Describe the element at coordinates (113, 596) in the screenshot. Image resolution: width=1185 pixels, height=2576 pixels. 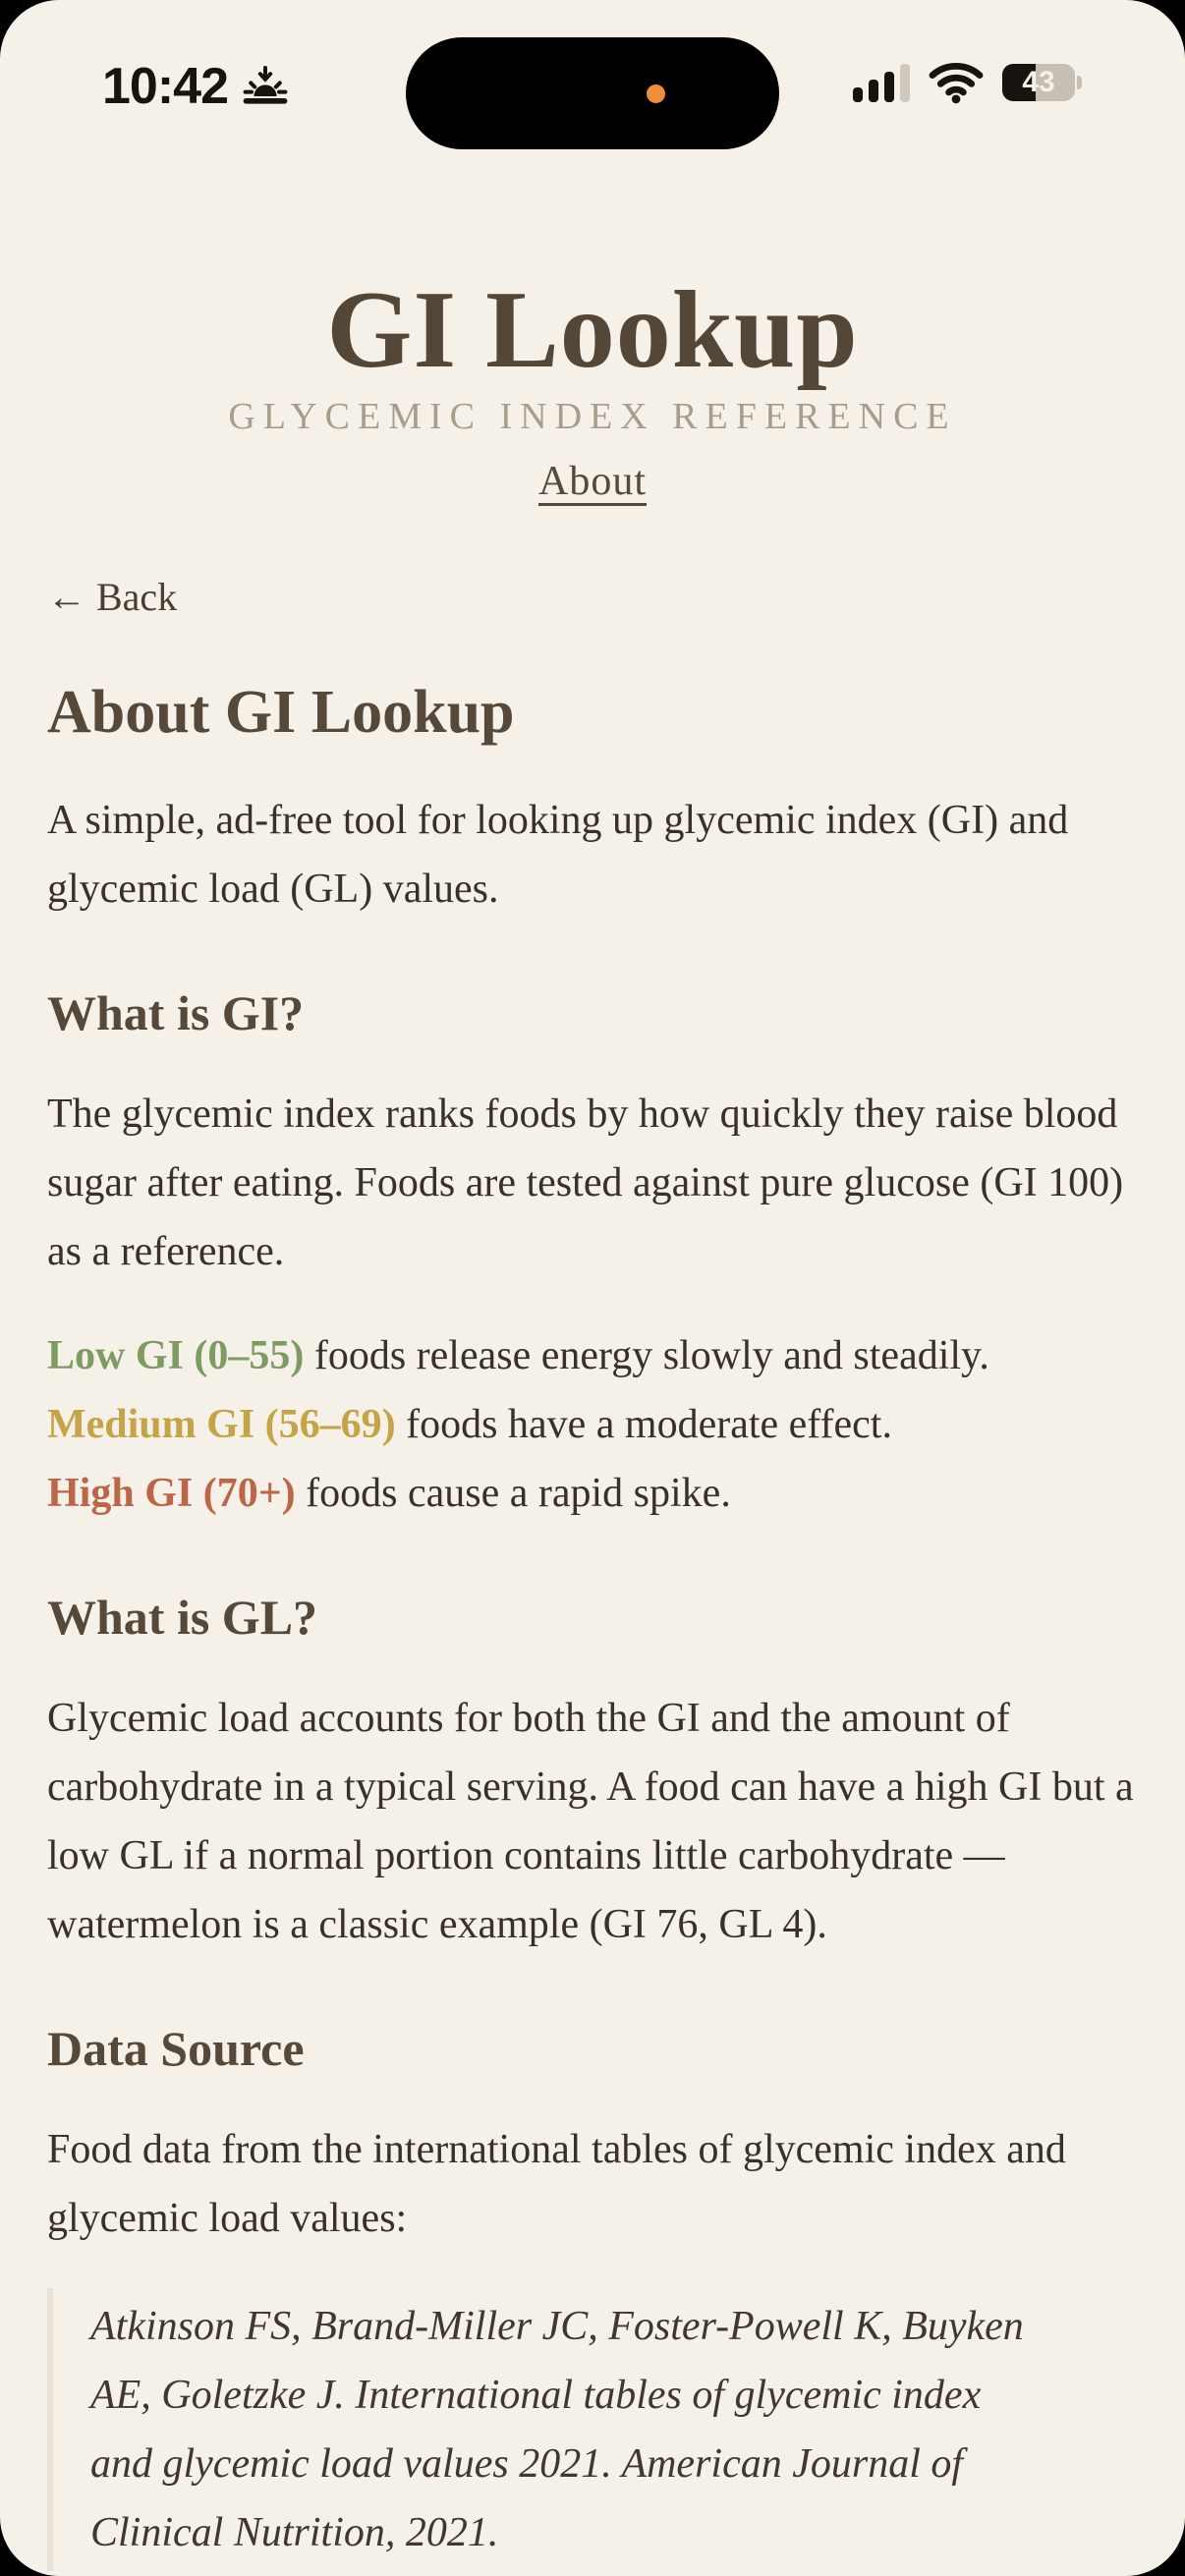
I see `back-link: ← Back` at that location.